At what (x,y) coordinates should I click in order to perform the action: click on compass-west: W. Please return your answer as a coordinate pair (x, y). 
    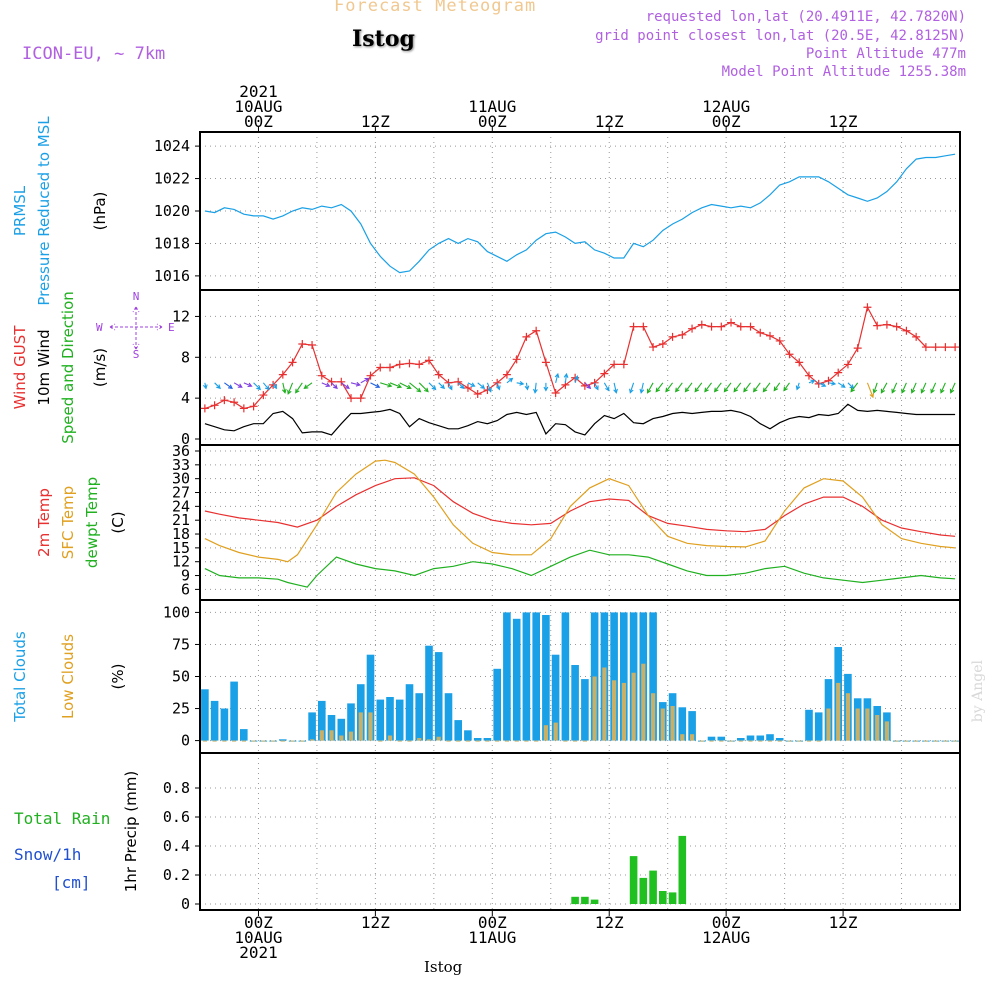
    Looking at the image, I should click on (99, 327).